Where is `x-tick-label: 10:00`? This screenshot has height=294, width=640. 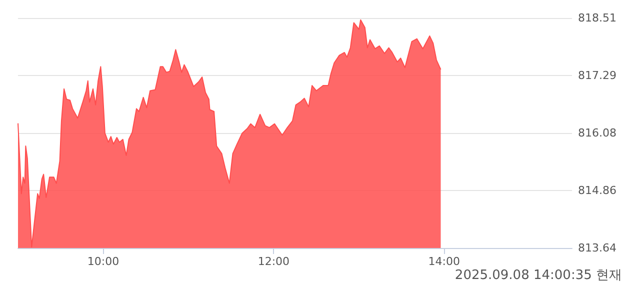 x-tick-label: 10:00 is located at coordinates (103, 261).